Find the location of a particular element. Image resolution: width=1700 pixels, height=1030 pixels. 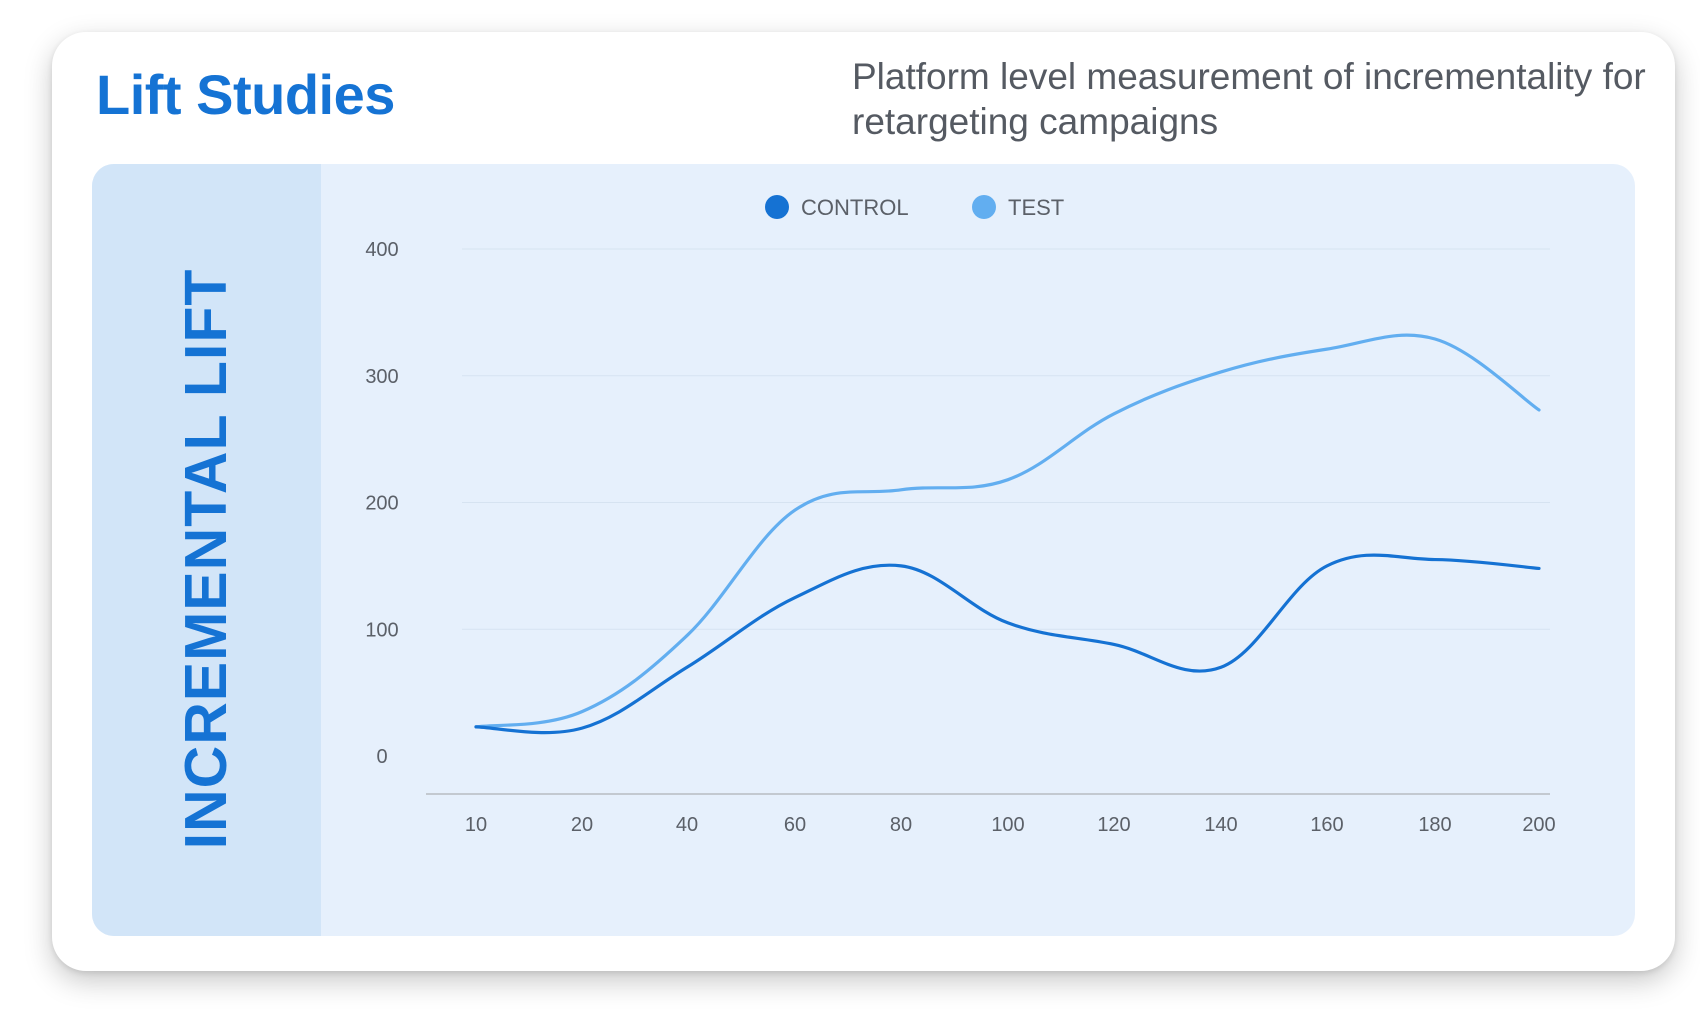

legend: CONTROL TEST is located at coordinates (914, 207).